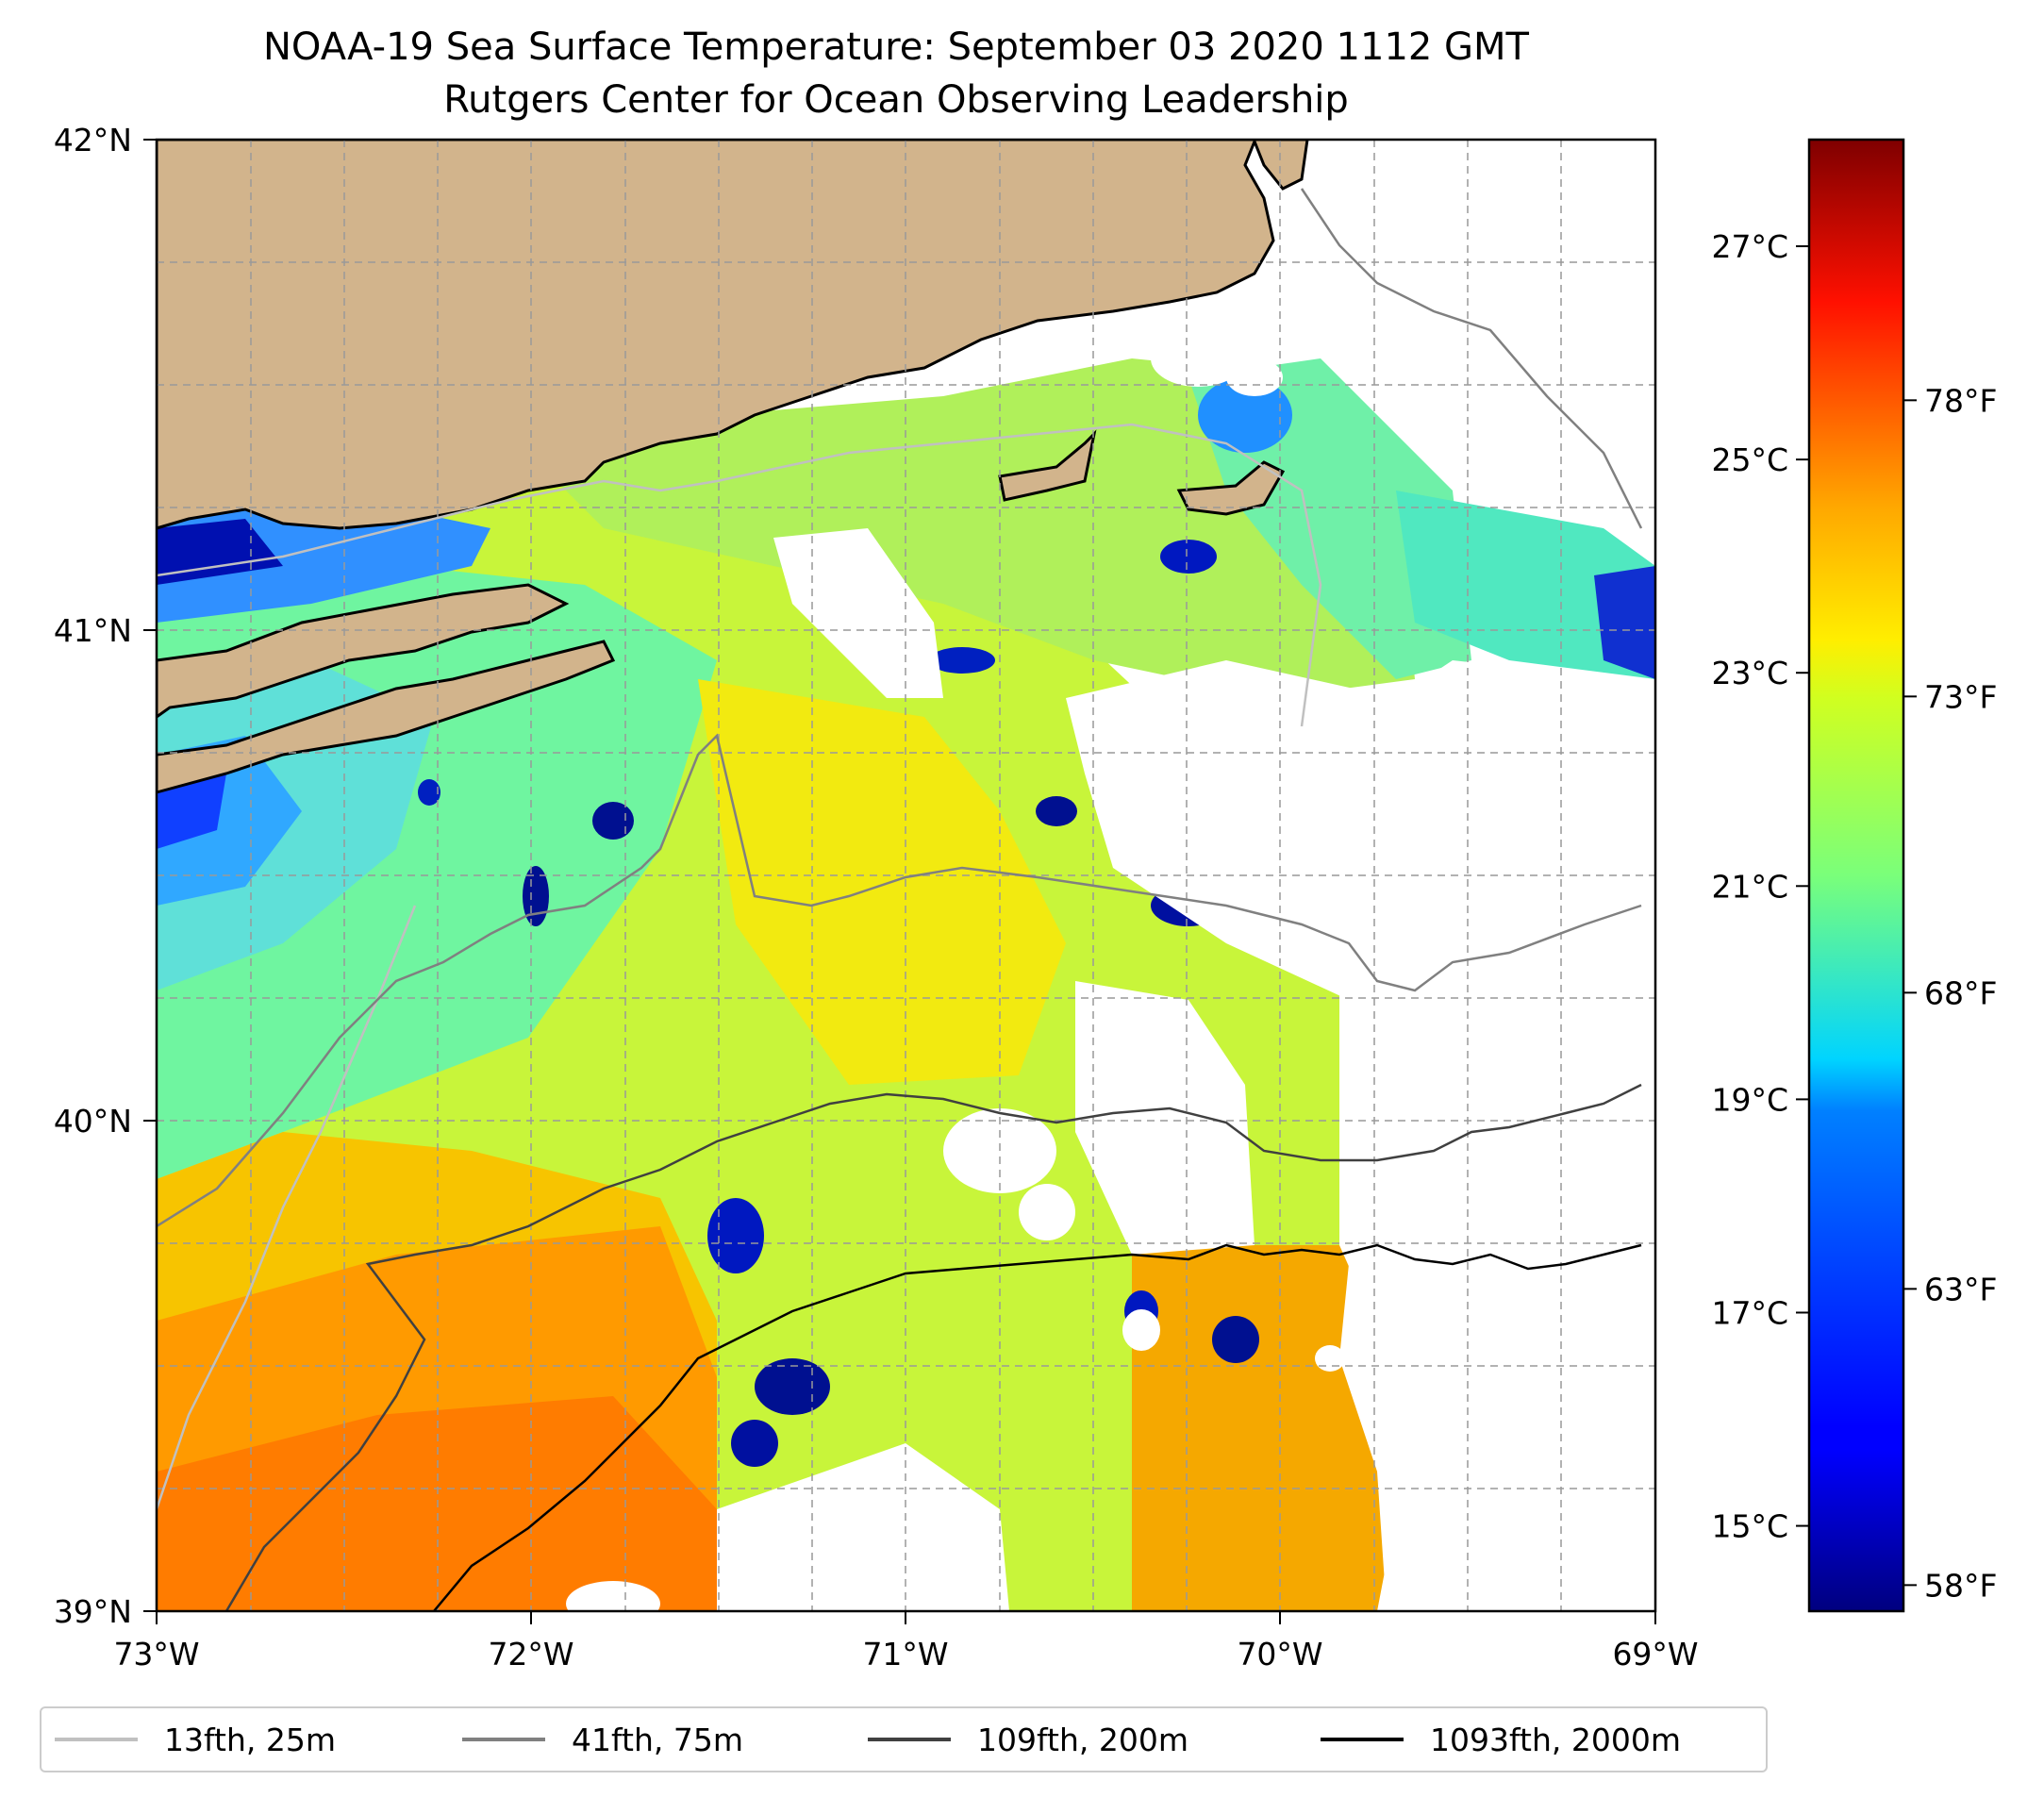  I want to click on x-tick-label: 70°W, so click(1279, 1654).